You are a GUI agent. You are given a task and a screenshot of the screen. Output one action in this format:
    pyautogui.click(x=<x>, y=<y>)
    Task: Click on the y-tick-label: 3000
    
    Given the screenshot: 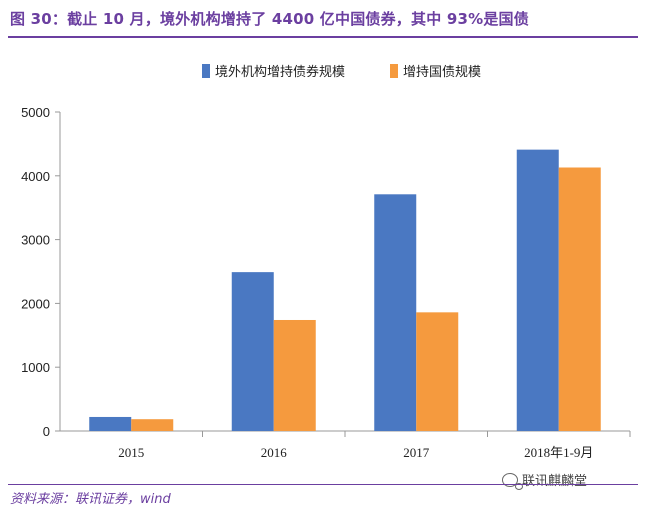 What is the action you would take?
    pyautogui.click(x=35, y=240)
    